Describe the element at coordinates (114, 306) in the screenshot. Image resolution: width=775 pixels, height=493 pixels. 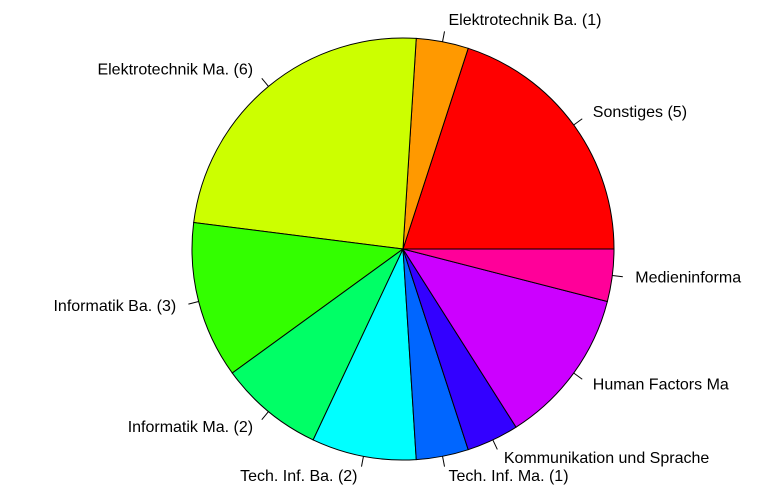
I see `slice-label: Informatik Ba. (3)` at that location.